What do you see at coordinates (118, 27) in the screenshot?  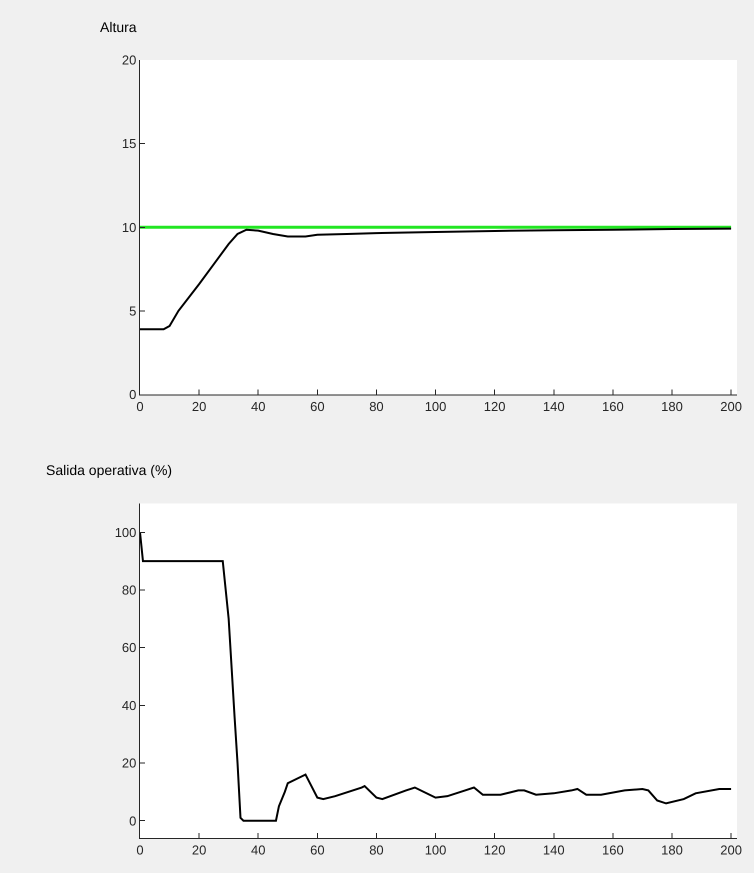 I see `chart-title: Altura` at bounding box center [118, 27].